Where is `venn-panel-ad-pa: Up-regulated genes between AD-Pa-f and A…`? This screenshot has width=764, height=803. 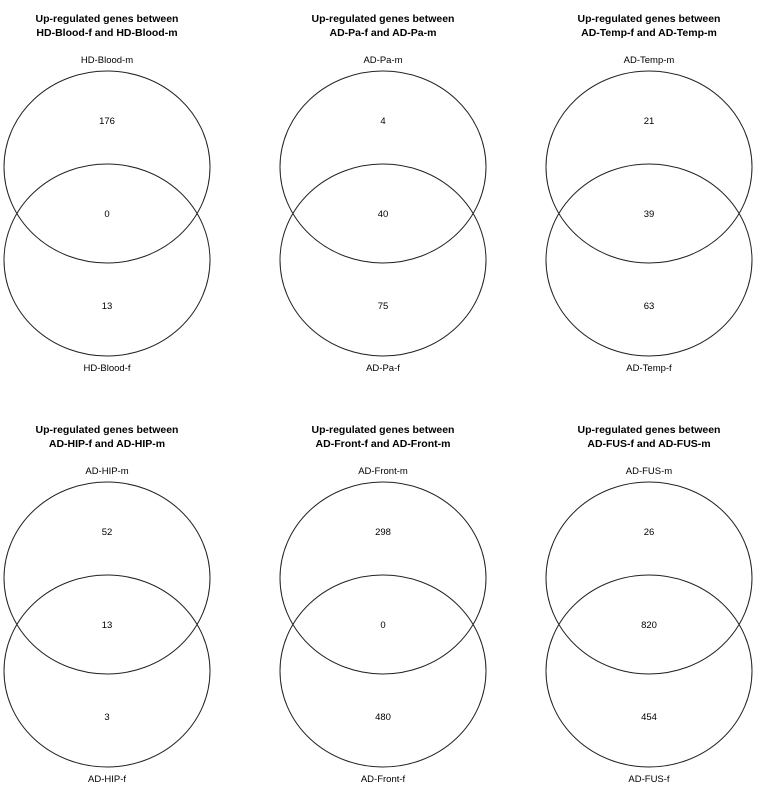 venn-panel-ad-pa: Up-regulated genes between AD-Pa-f and A… is located at coordinates (383, 202).